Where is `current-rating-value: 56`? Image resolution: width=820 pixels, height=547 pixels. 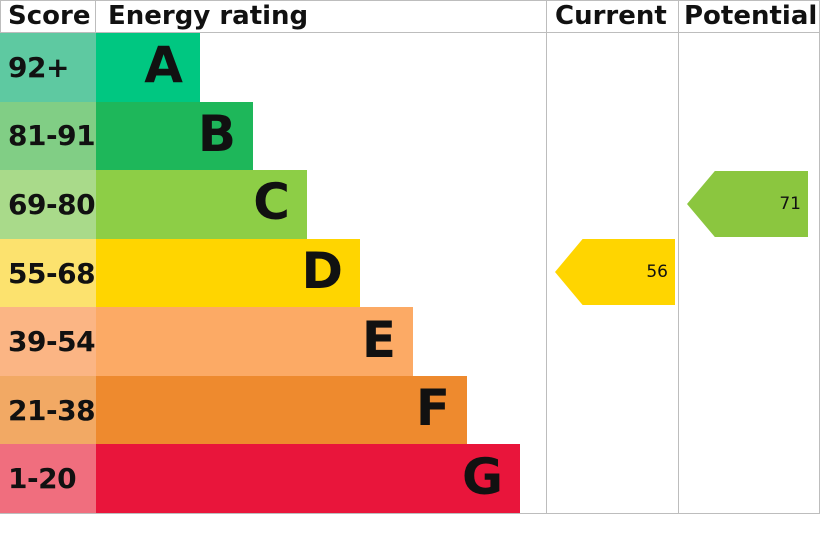
current-rating-value: 56 is located at coordinates (657, 272).